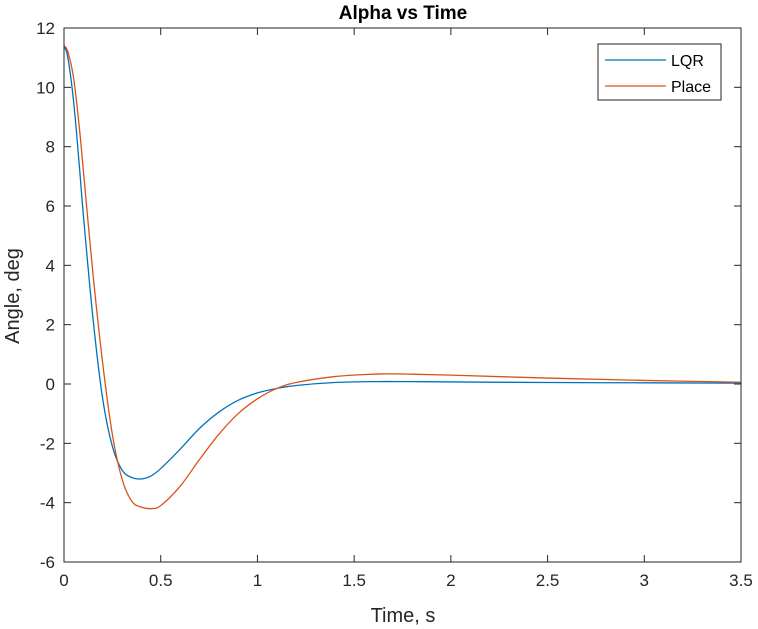 Image resolution: width=758 pixels, height=629 pixels. What do you see at coordinates (50, 325) in the screenshot?
I see `y-tick-label: 2` at bounding box center [50, 325].